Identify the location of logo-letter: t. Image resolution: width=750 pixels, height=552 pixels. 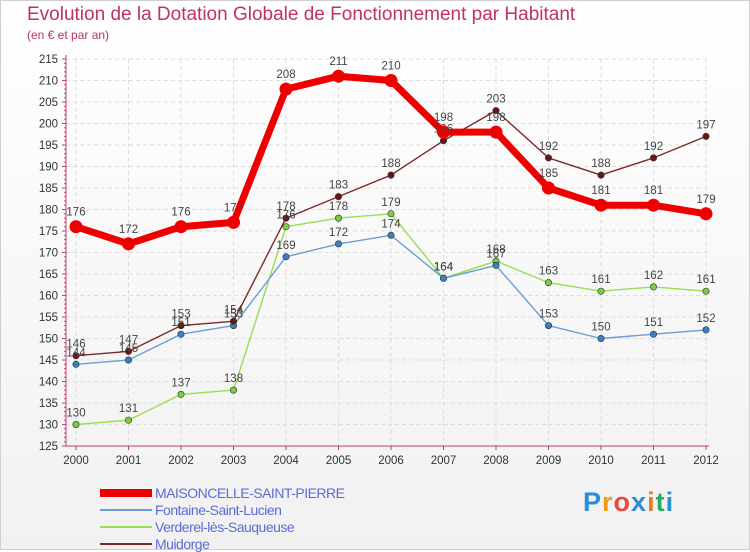
(660, 502).